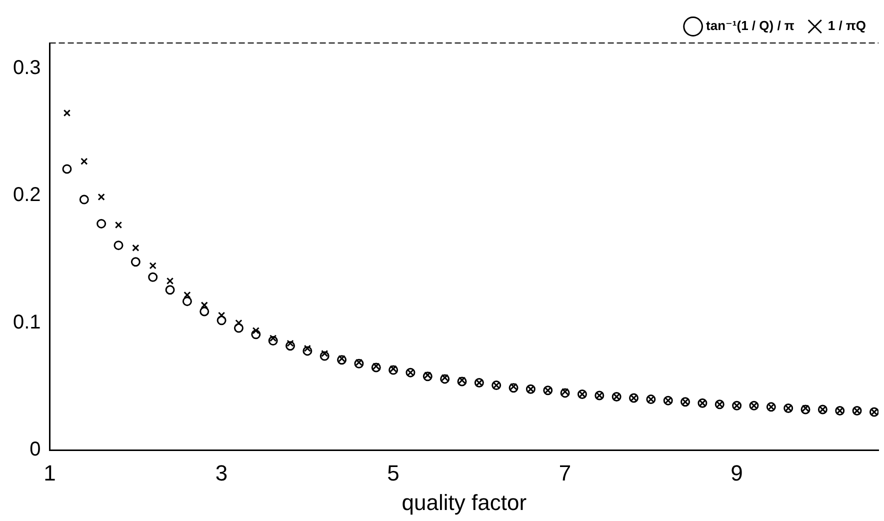  What do you see at coordinates (393, 473) in the screenshot?
I see `x-tick-label: 5` at bounding box center [393, 473].